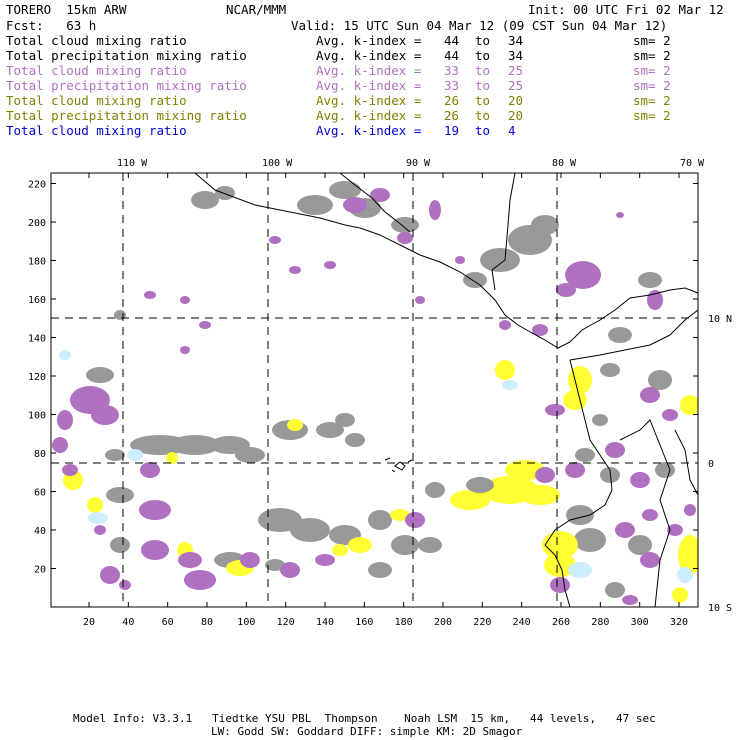 Image resolution: width=740 pixels, height=740 pixels. What do you see at coordinates (516, 85) in the screenshot?
I see `legend-to-value: 25` at bounding box center [516, 85].